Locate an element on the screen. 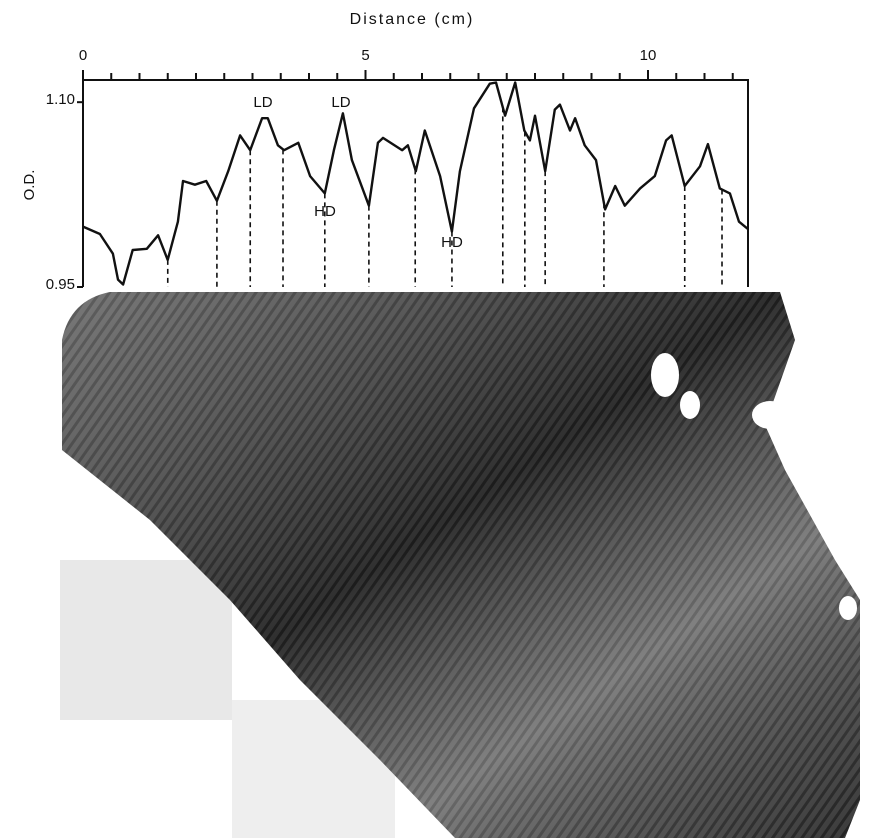 The width and height of the screenshot is (869, 838). x-tick-label: 0 is located at coordinates (83, 55).